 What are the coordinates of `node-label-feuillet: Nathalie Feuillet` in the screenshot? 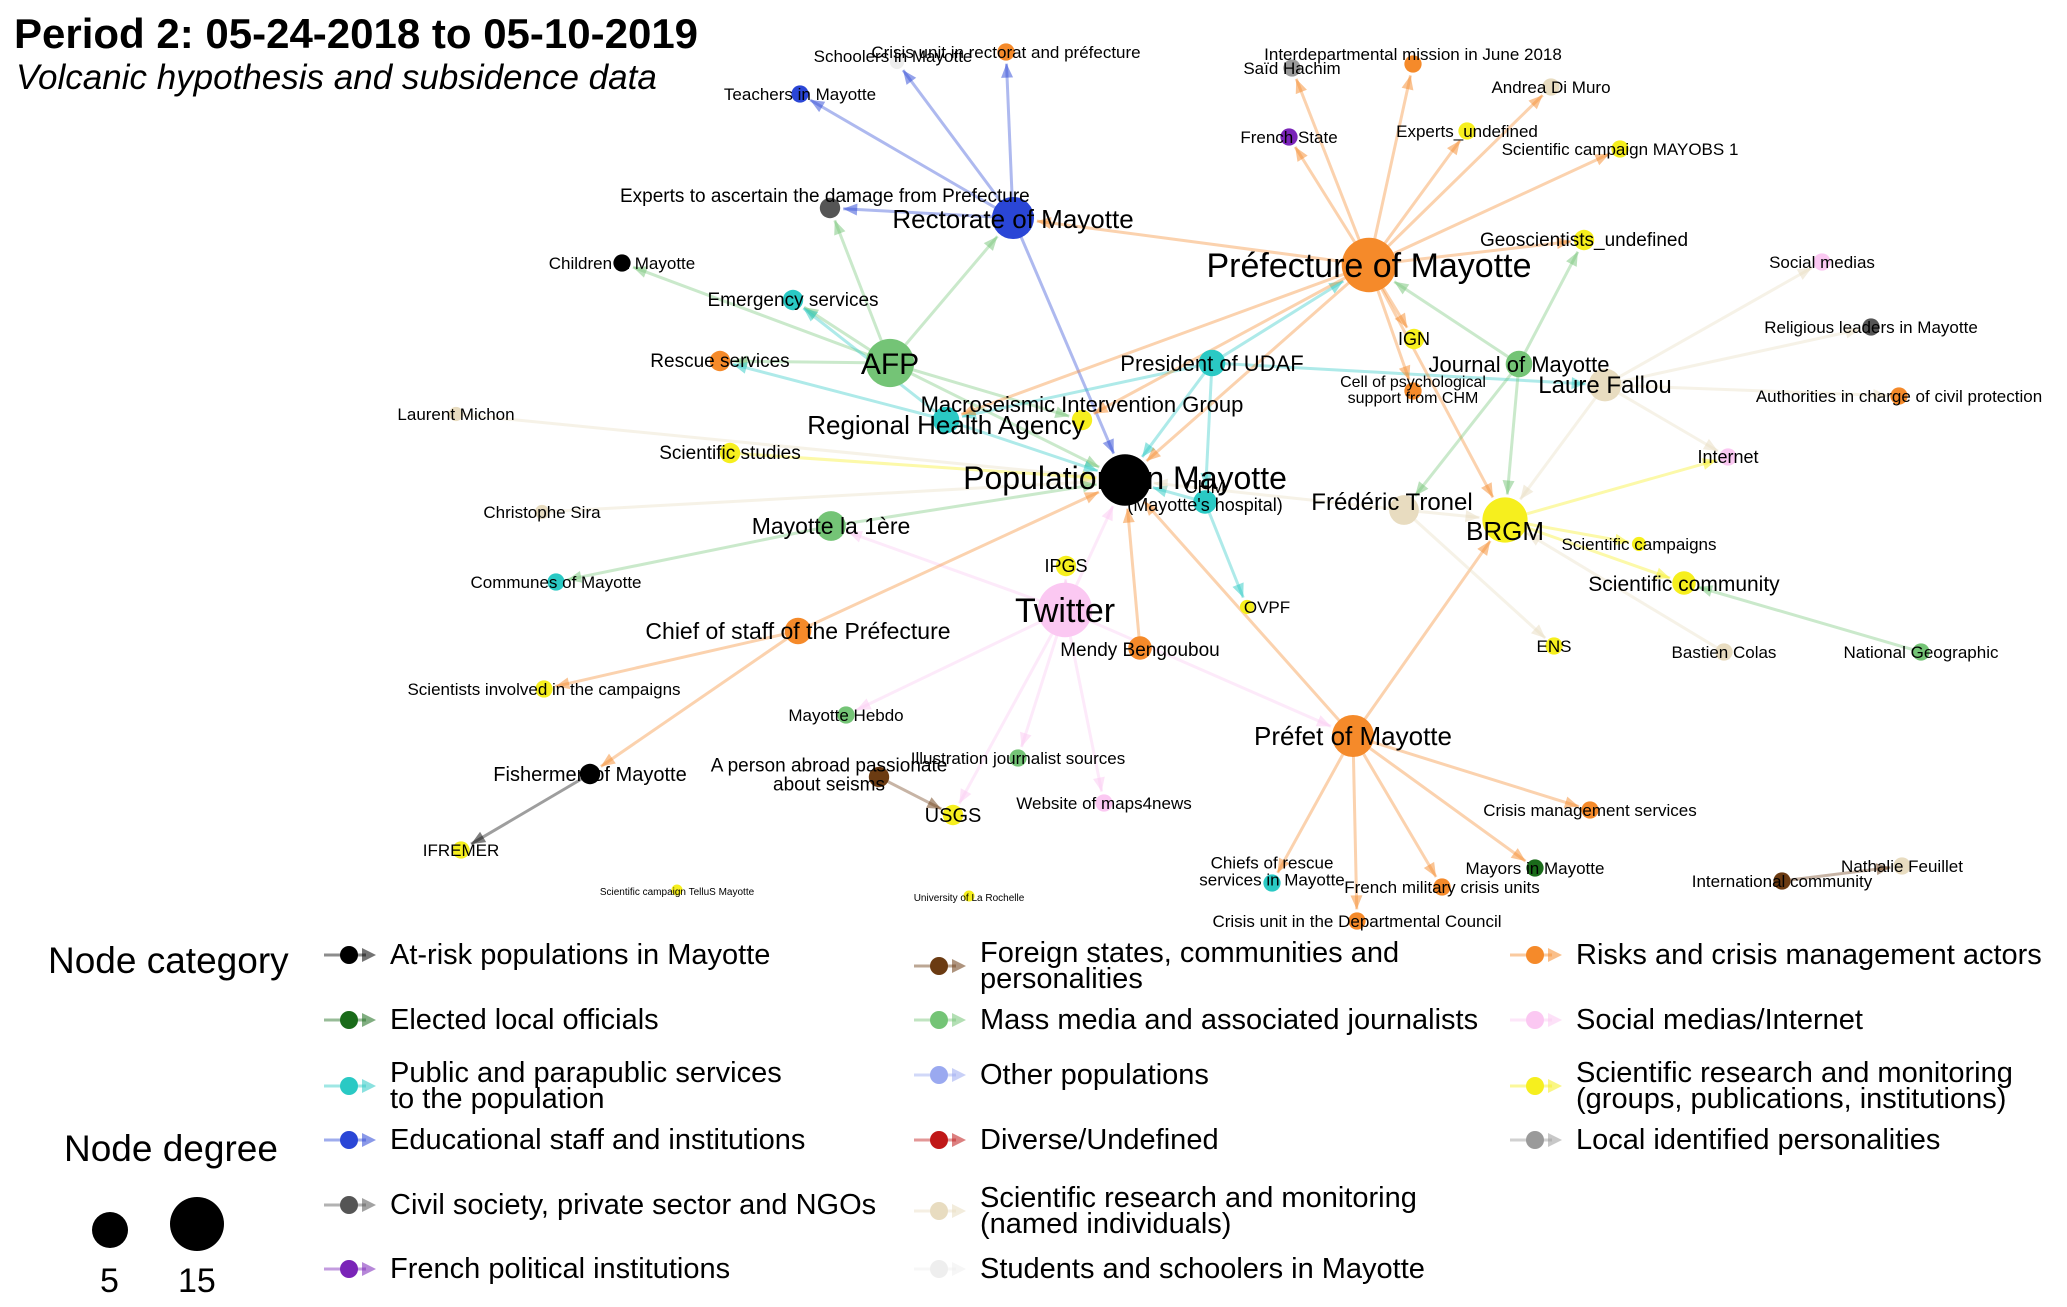 It's located at (1902, 866).